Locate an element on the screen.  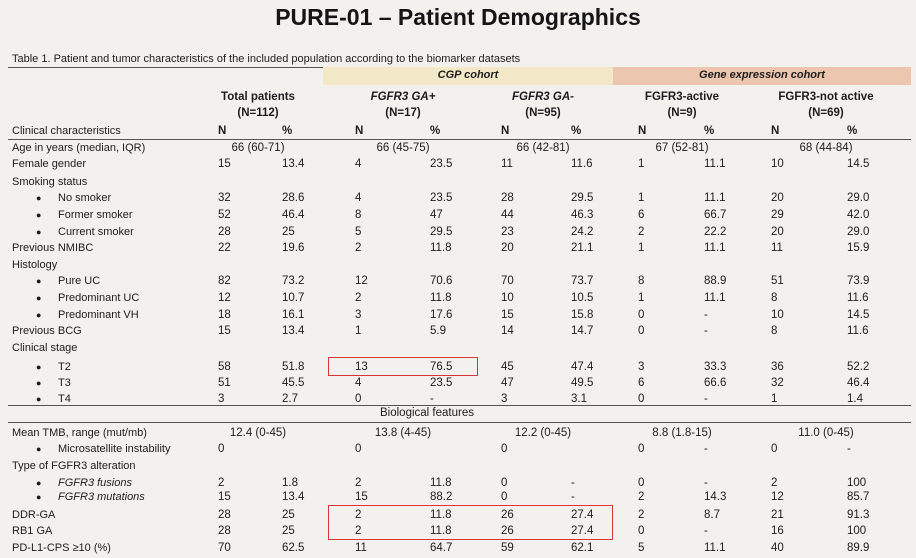
value-pct: 64.7 is located at coordinates (441, 548).